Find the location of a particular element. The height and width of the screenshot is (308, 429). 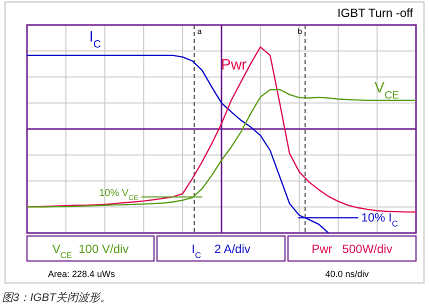

text: Pwr 500W/div is located at coordinates (352, 249).